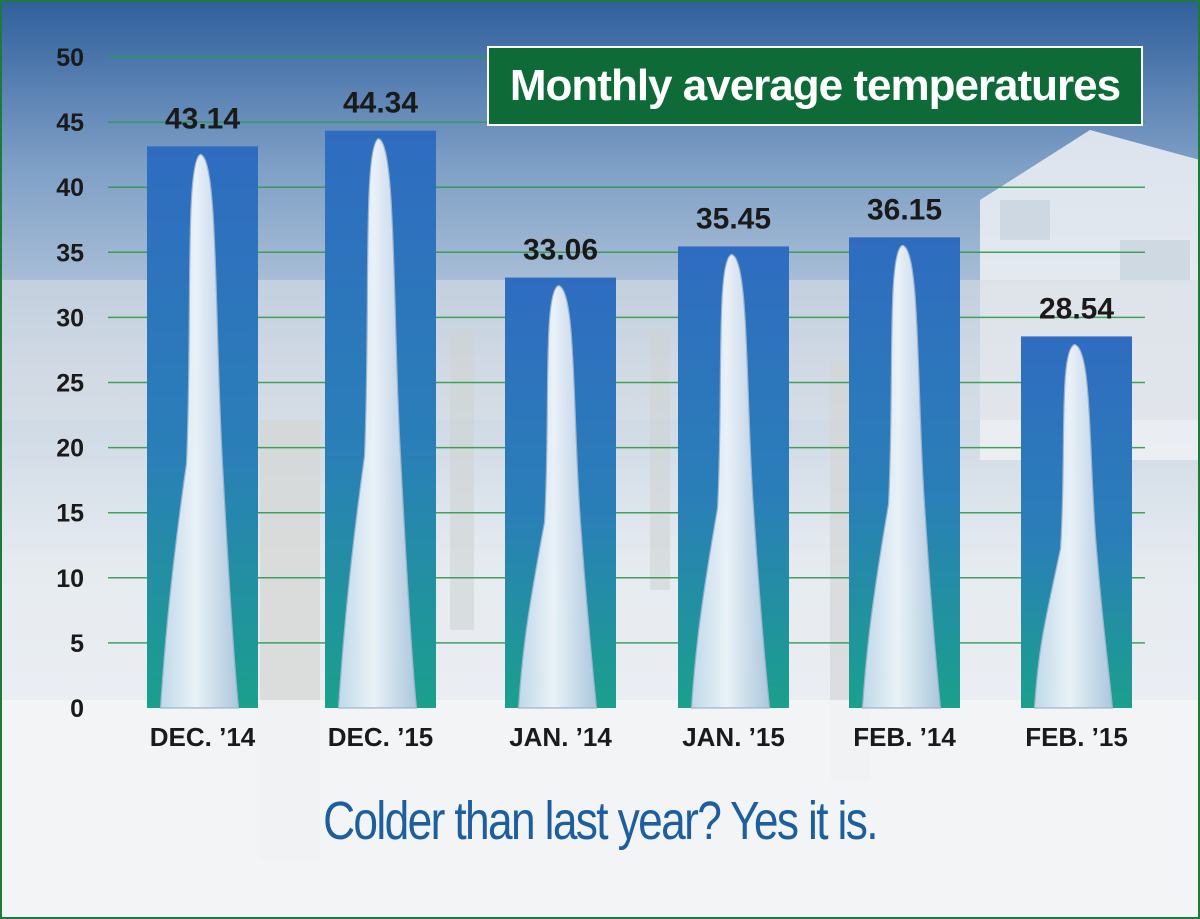  What do you see at coordinates (904, 737) in the screenshot?
I see `x-tick-label: FEB. ’14` at bounding box center [904, 737].